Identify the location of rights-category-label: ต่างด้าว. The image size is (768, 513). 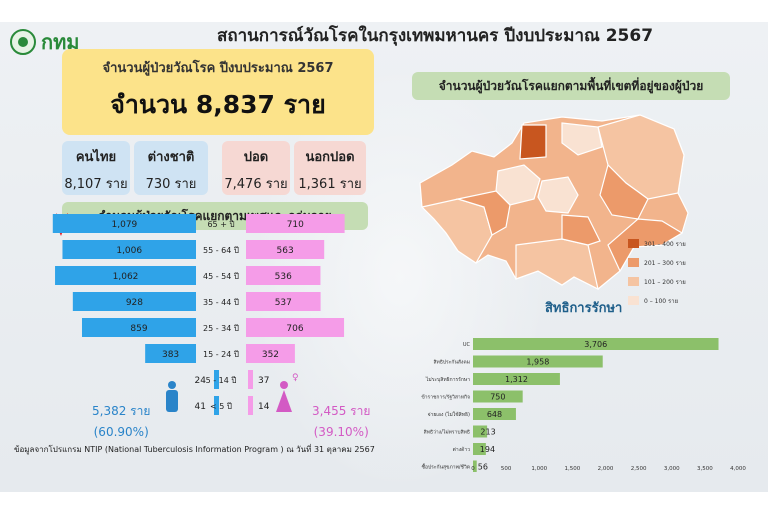
(462, 449).